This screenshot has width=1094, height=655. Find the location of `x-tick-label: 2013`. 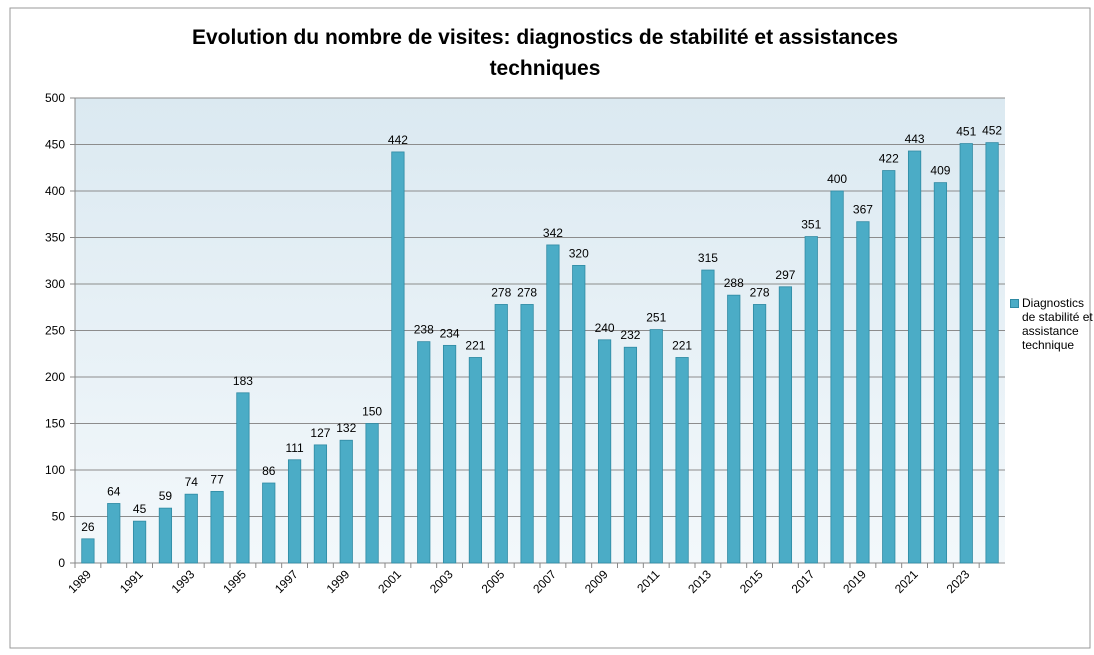

x-tick-label: 2013 is located at coordinates (699, 581).